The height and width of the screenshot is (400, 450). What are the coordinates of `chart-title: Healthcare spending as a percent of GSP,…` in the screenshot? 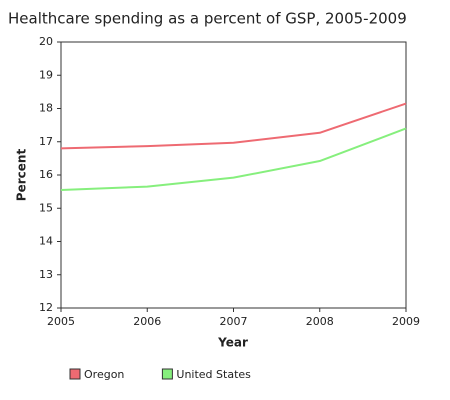 It's located at (207, 19).